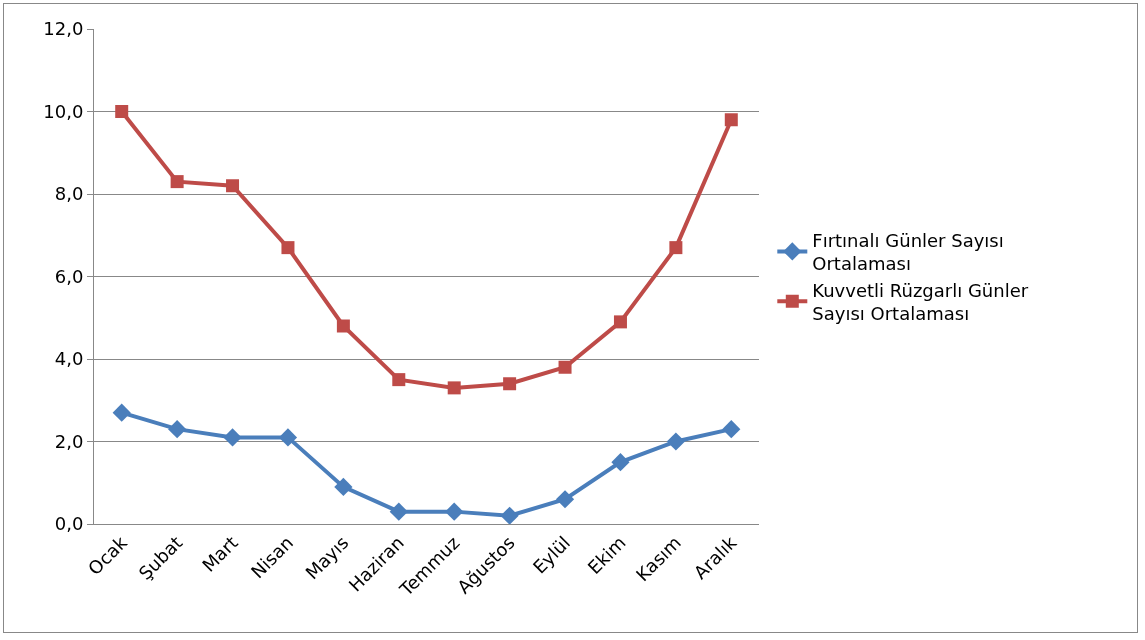  I want to click on y-tick-label: 4,0, so click(69, 359).